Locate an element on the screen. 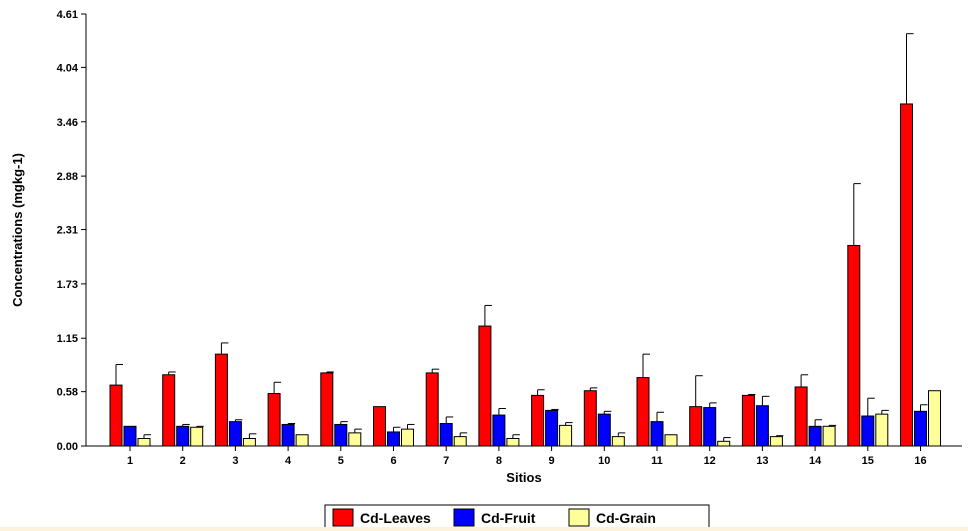  legend-swatch-cd-leaves is located at coordinates (343, 517).